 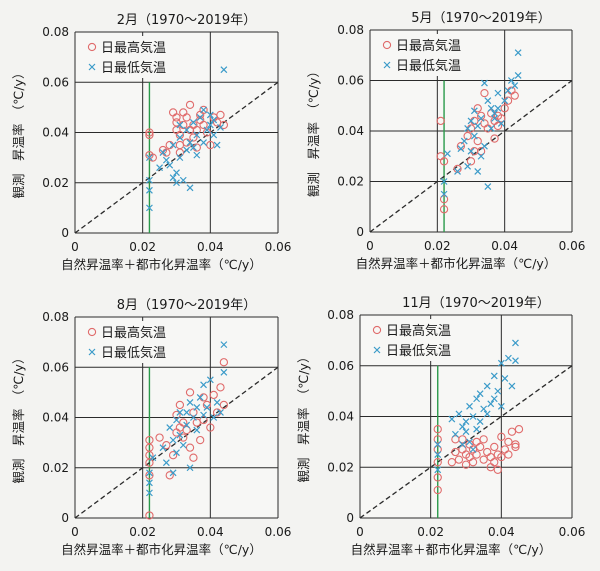 What do you see at coordinates (129, 57) in the screenshot?
I see `legend-box` at bounding box center [129, 57].